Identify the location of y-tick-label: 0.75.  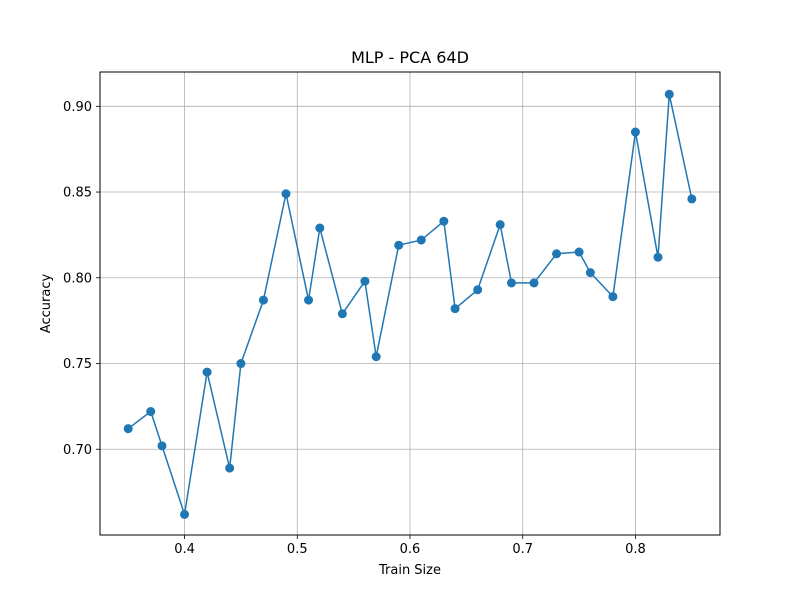
(77, 364).